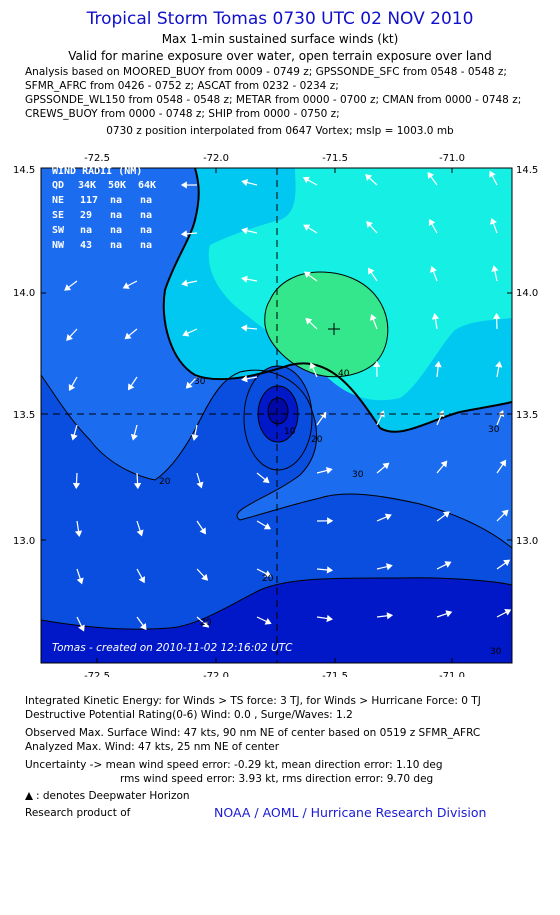 The image size is (560, 915). What do you see at coordinates (113, 796) in the screenshot?
I see `deepwater-legend-text: : denotes Deepwater Horizon` at bounding box center [113, 796].